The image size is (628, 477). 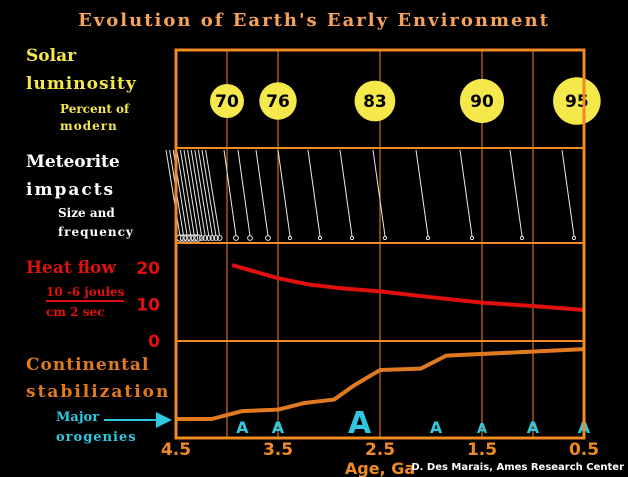 What do you see at coordinates (371, 195) in the screenshot?
I see `meteorite-impacts-panel` at bounding box center [371, 195].